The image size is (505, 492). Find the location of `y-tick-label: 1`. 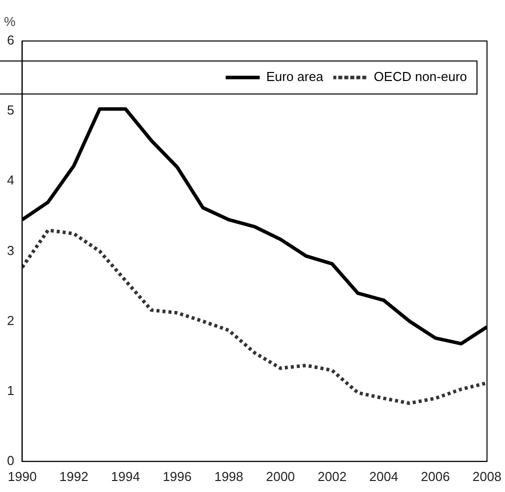

y-tick-label: 1 is located at coordinates (10, 390).